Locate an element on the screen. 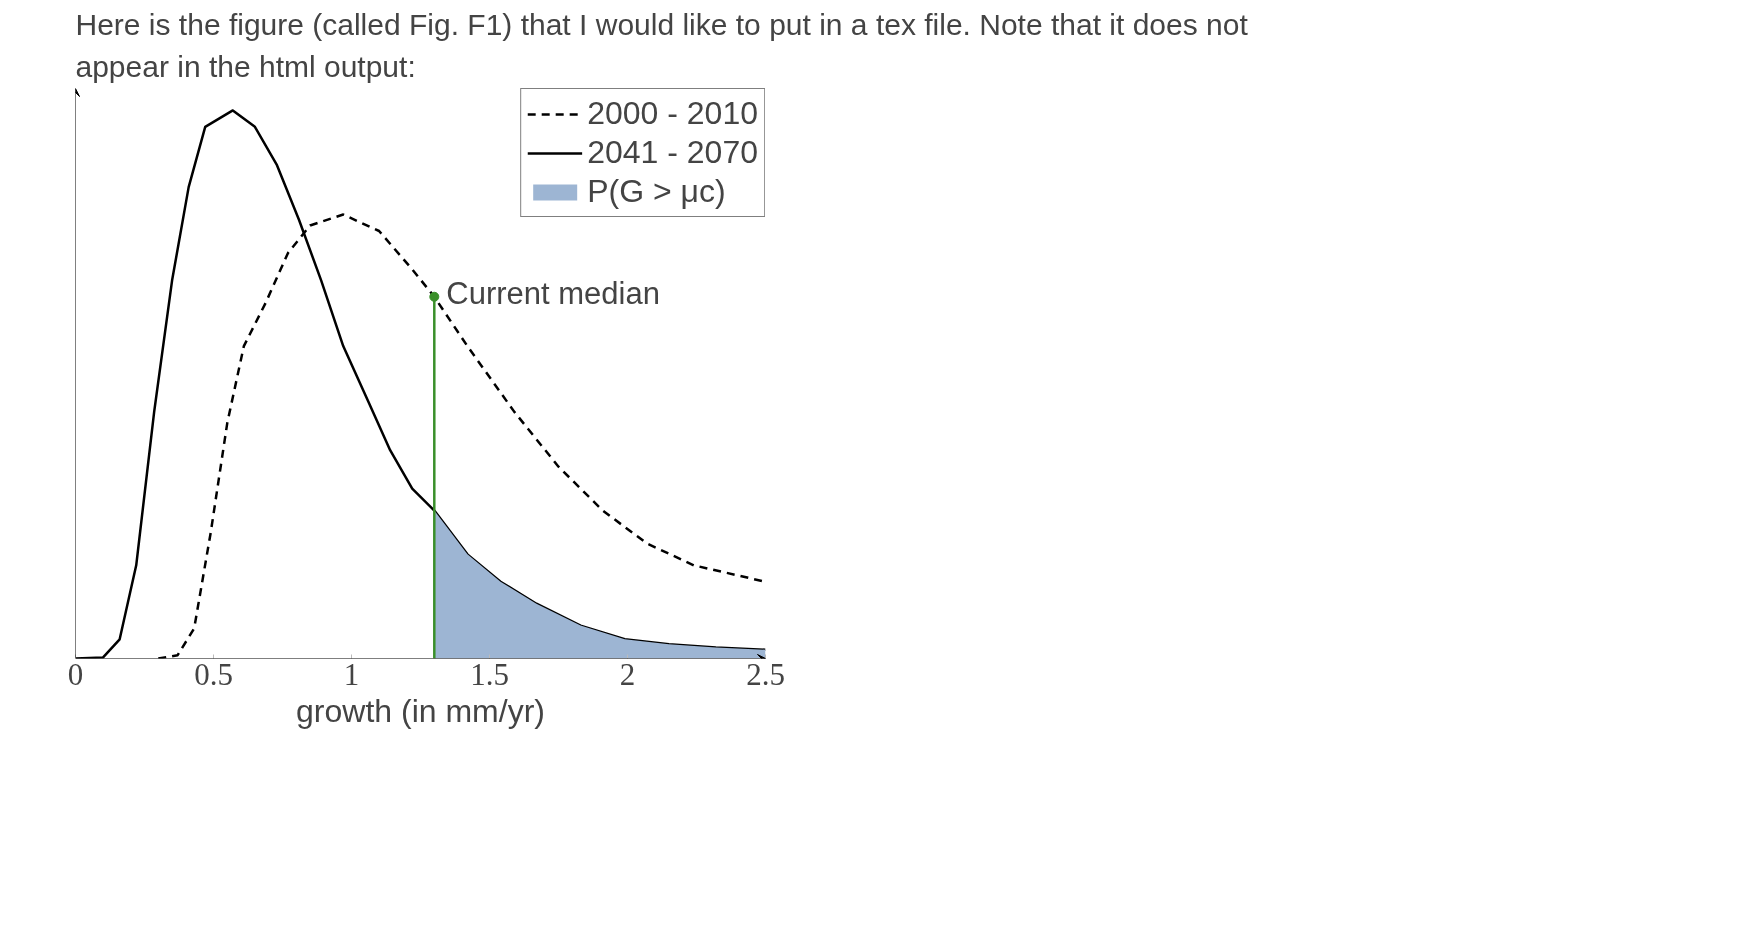 The image size is (1764, 938). legend-label: 2041 - 2070 is located at coordinates (672, 152).